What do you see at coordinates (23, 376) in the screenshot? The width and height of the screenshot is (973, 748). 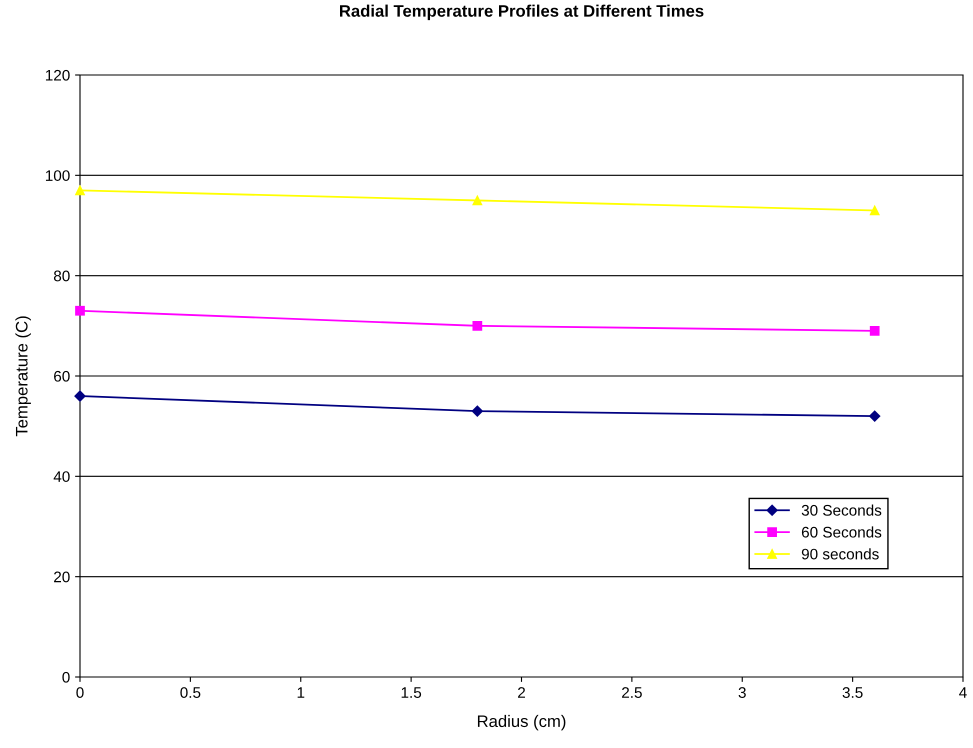 I see `y-axis-title: Temperature (C)` at bounding box center [23, 376].